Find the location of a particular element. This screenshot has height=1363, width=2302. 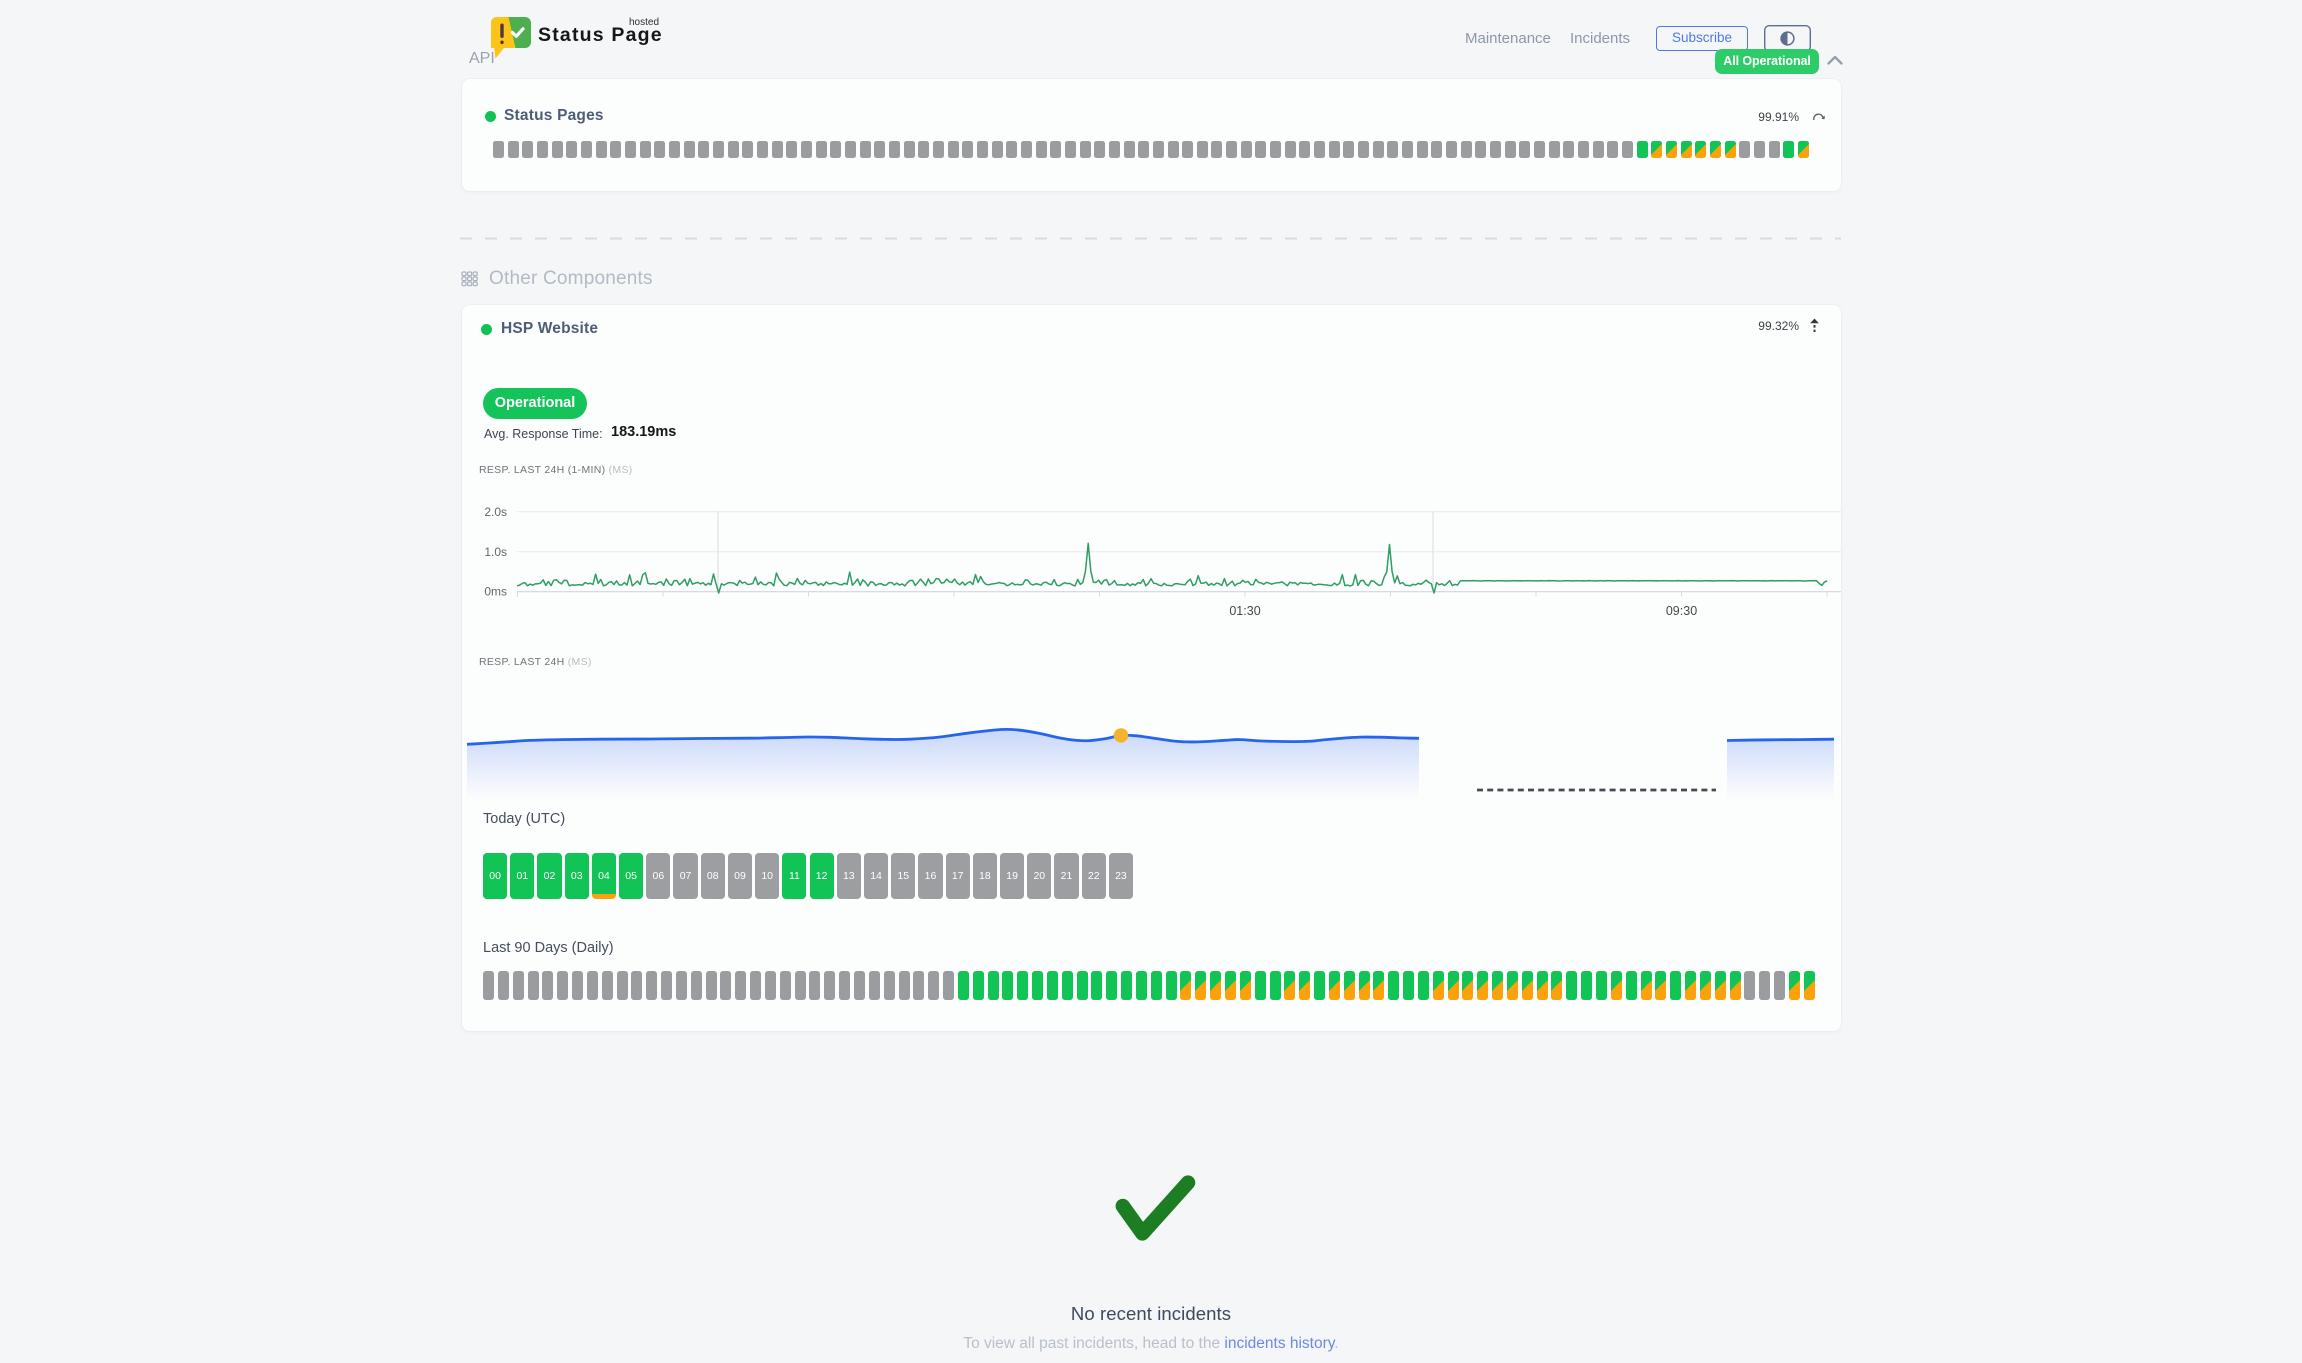

svg-text: 2.0s is located at coordinates (495, 512).